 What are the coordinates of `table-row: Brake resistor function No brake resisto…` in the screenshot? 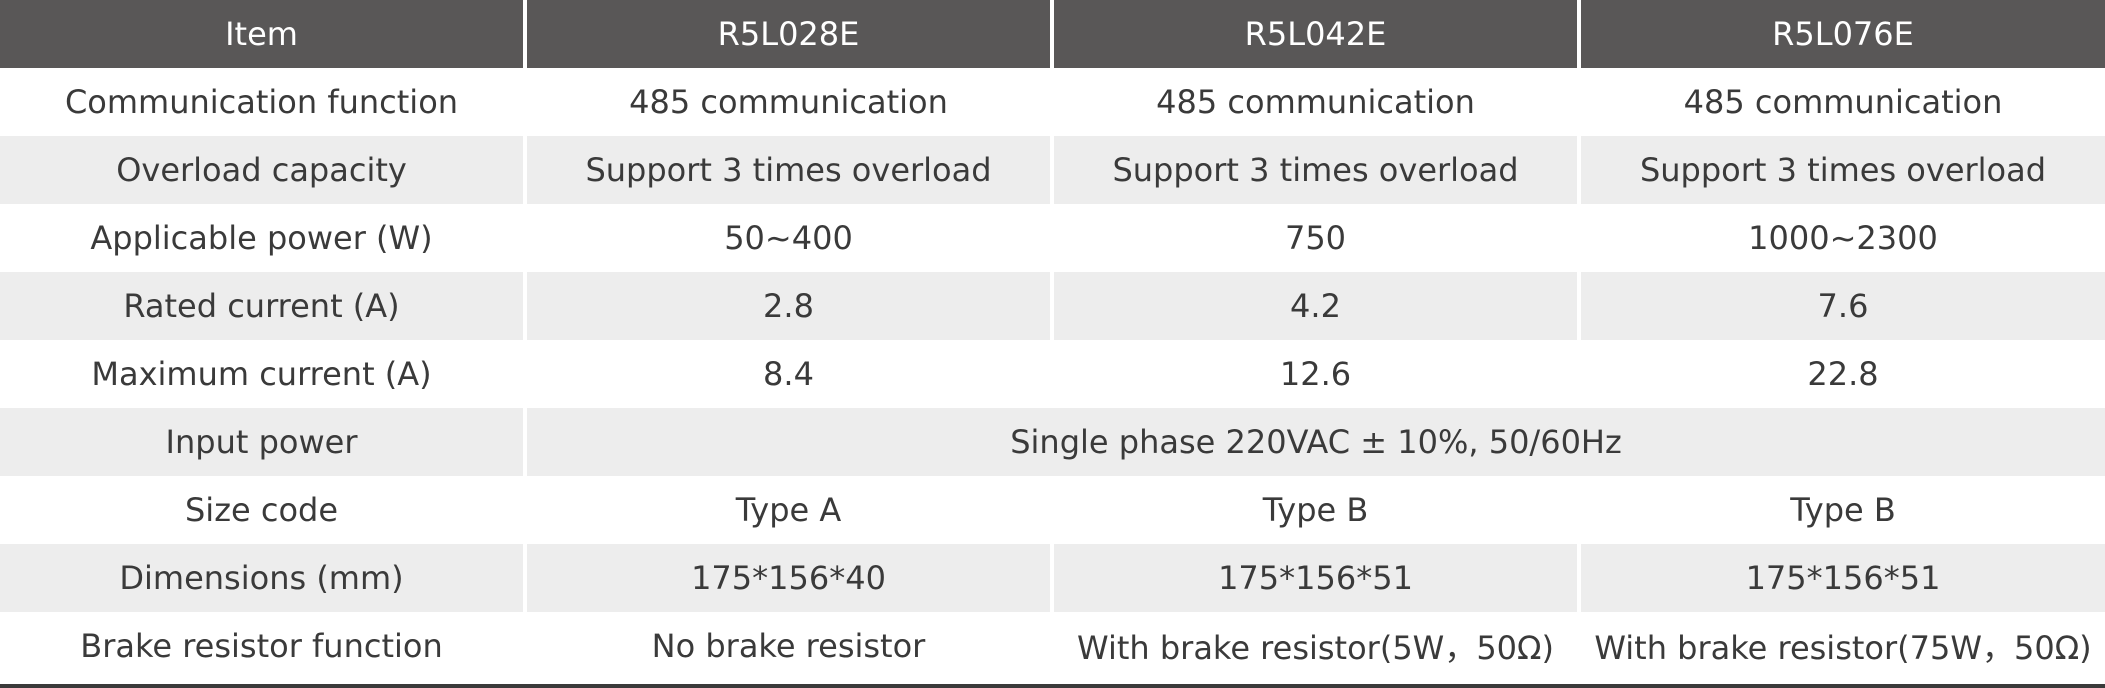 It's located at (1052, 646).